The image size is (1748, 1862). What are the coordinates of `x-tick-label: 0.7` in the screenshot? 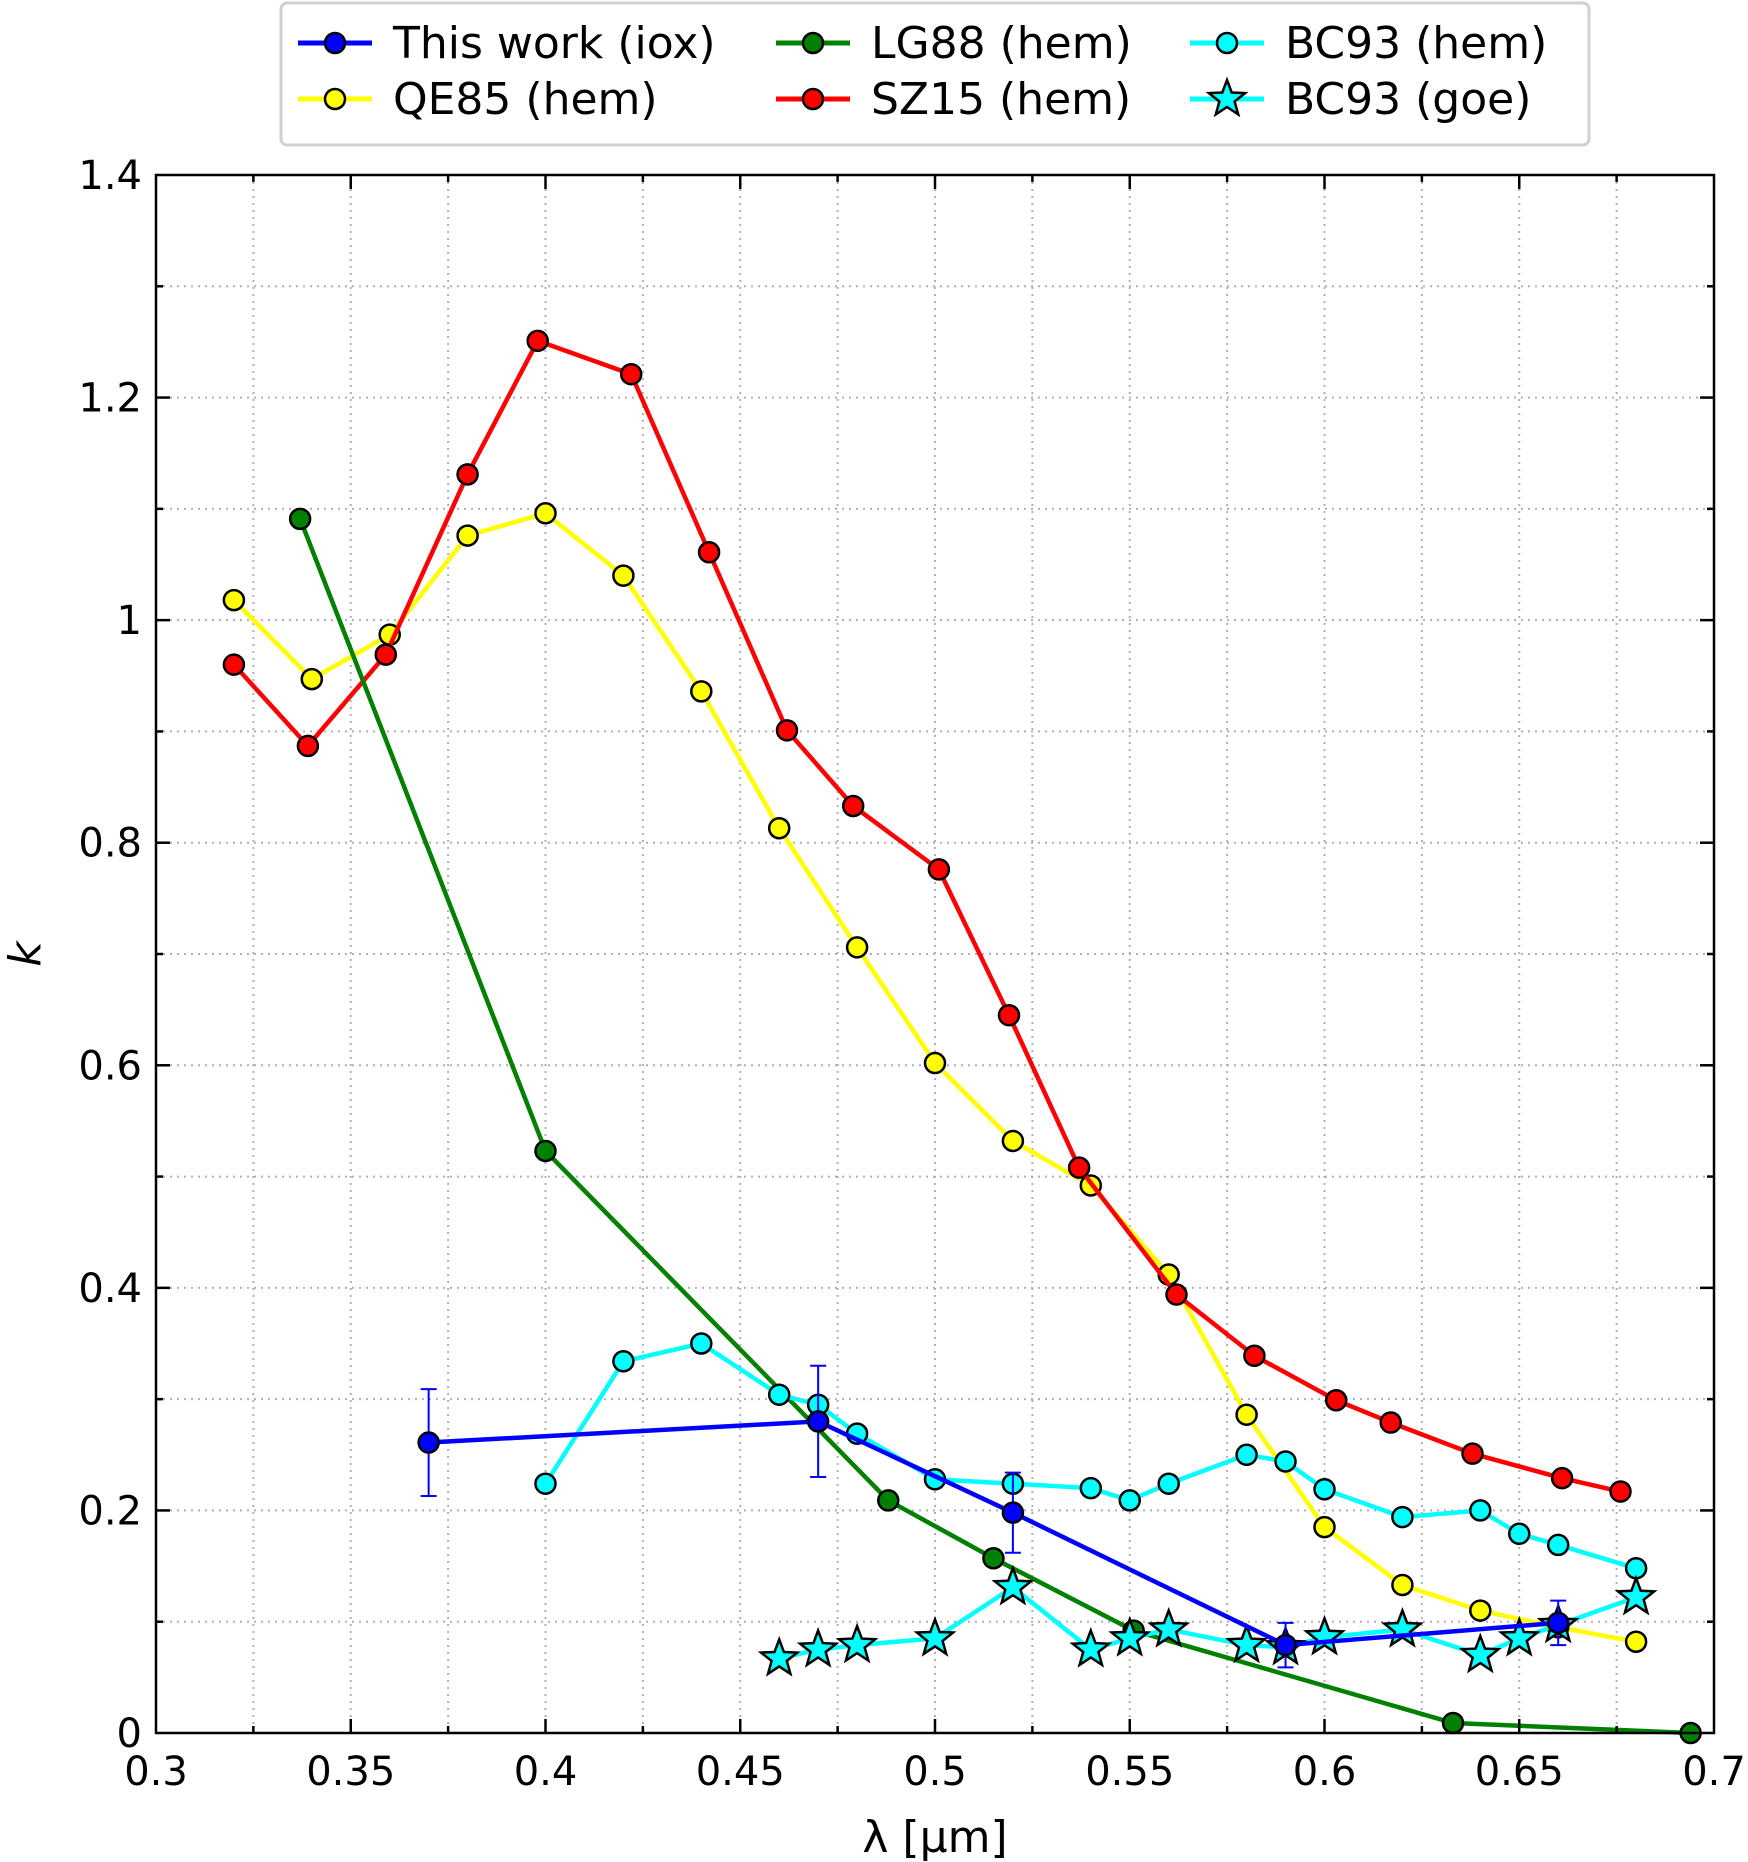 It's located at (1714, 1772).